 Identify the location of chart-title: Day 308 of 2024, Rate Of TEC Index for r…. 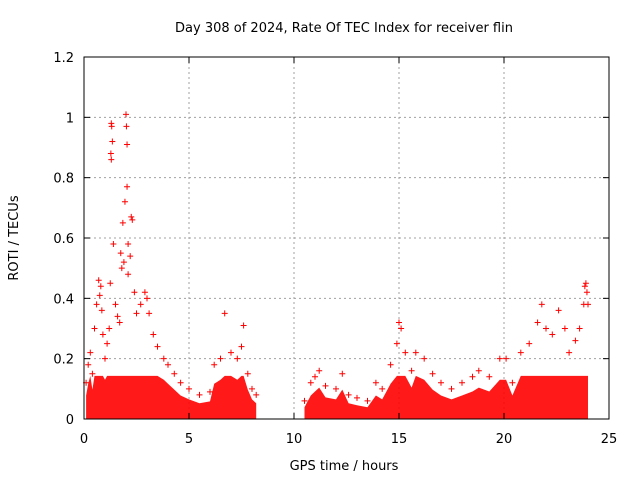
(344, 28).